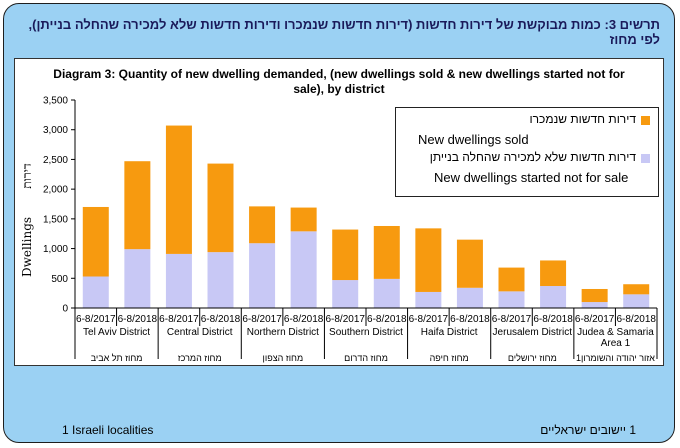 Image resolution: width=680 pixels, height=448 pixels. What do you see at coordinates (200, 332) in the screenshot?
I see `district-label: Central District` at bounding box center [200, 332].